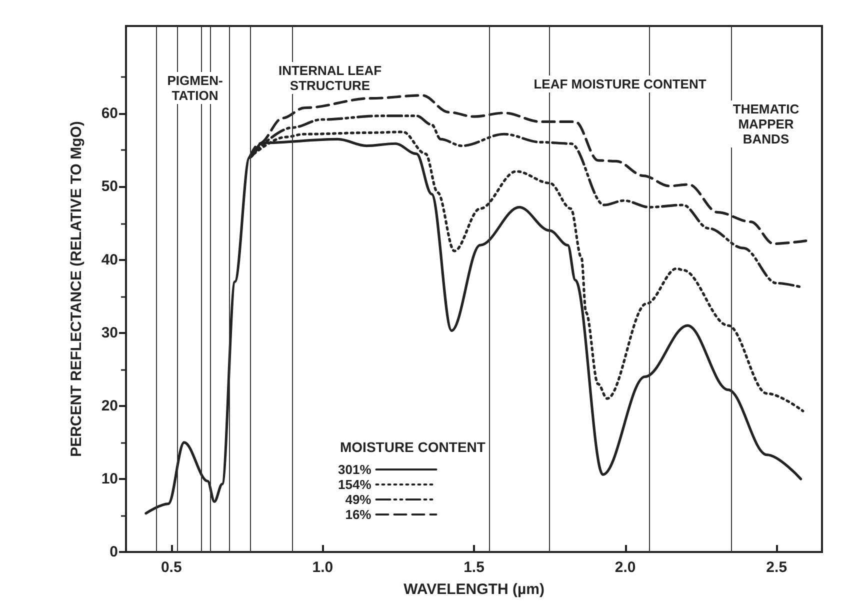 The width and height of the screenshot is (862, 614). What do you see at coordinates (620, 84) in the screenshot?
I see `annotation: LEAF MOISTURE CONTENT` at bounding box center [620, 84].